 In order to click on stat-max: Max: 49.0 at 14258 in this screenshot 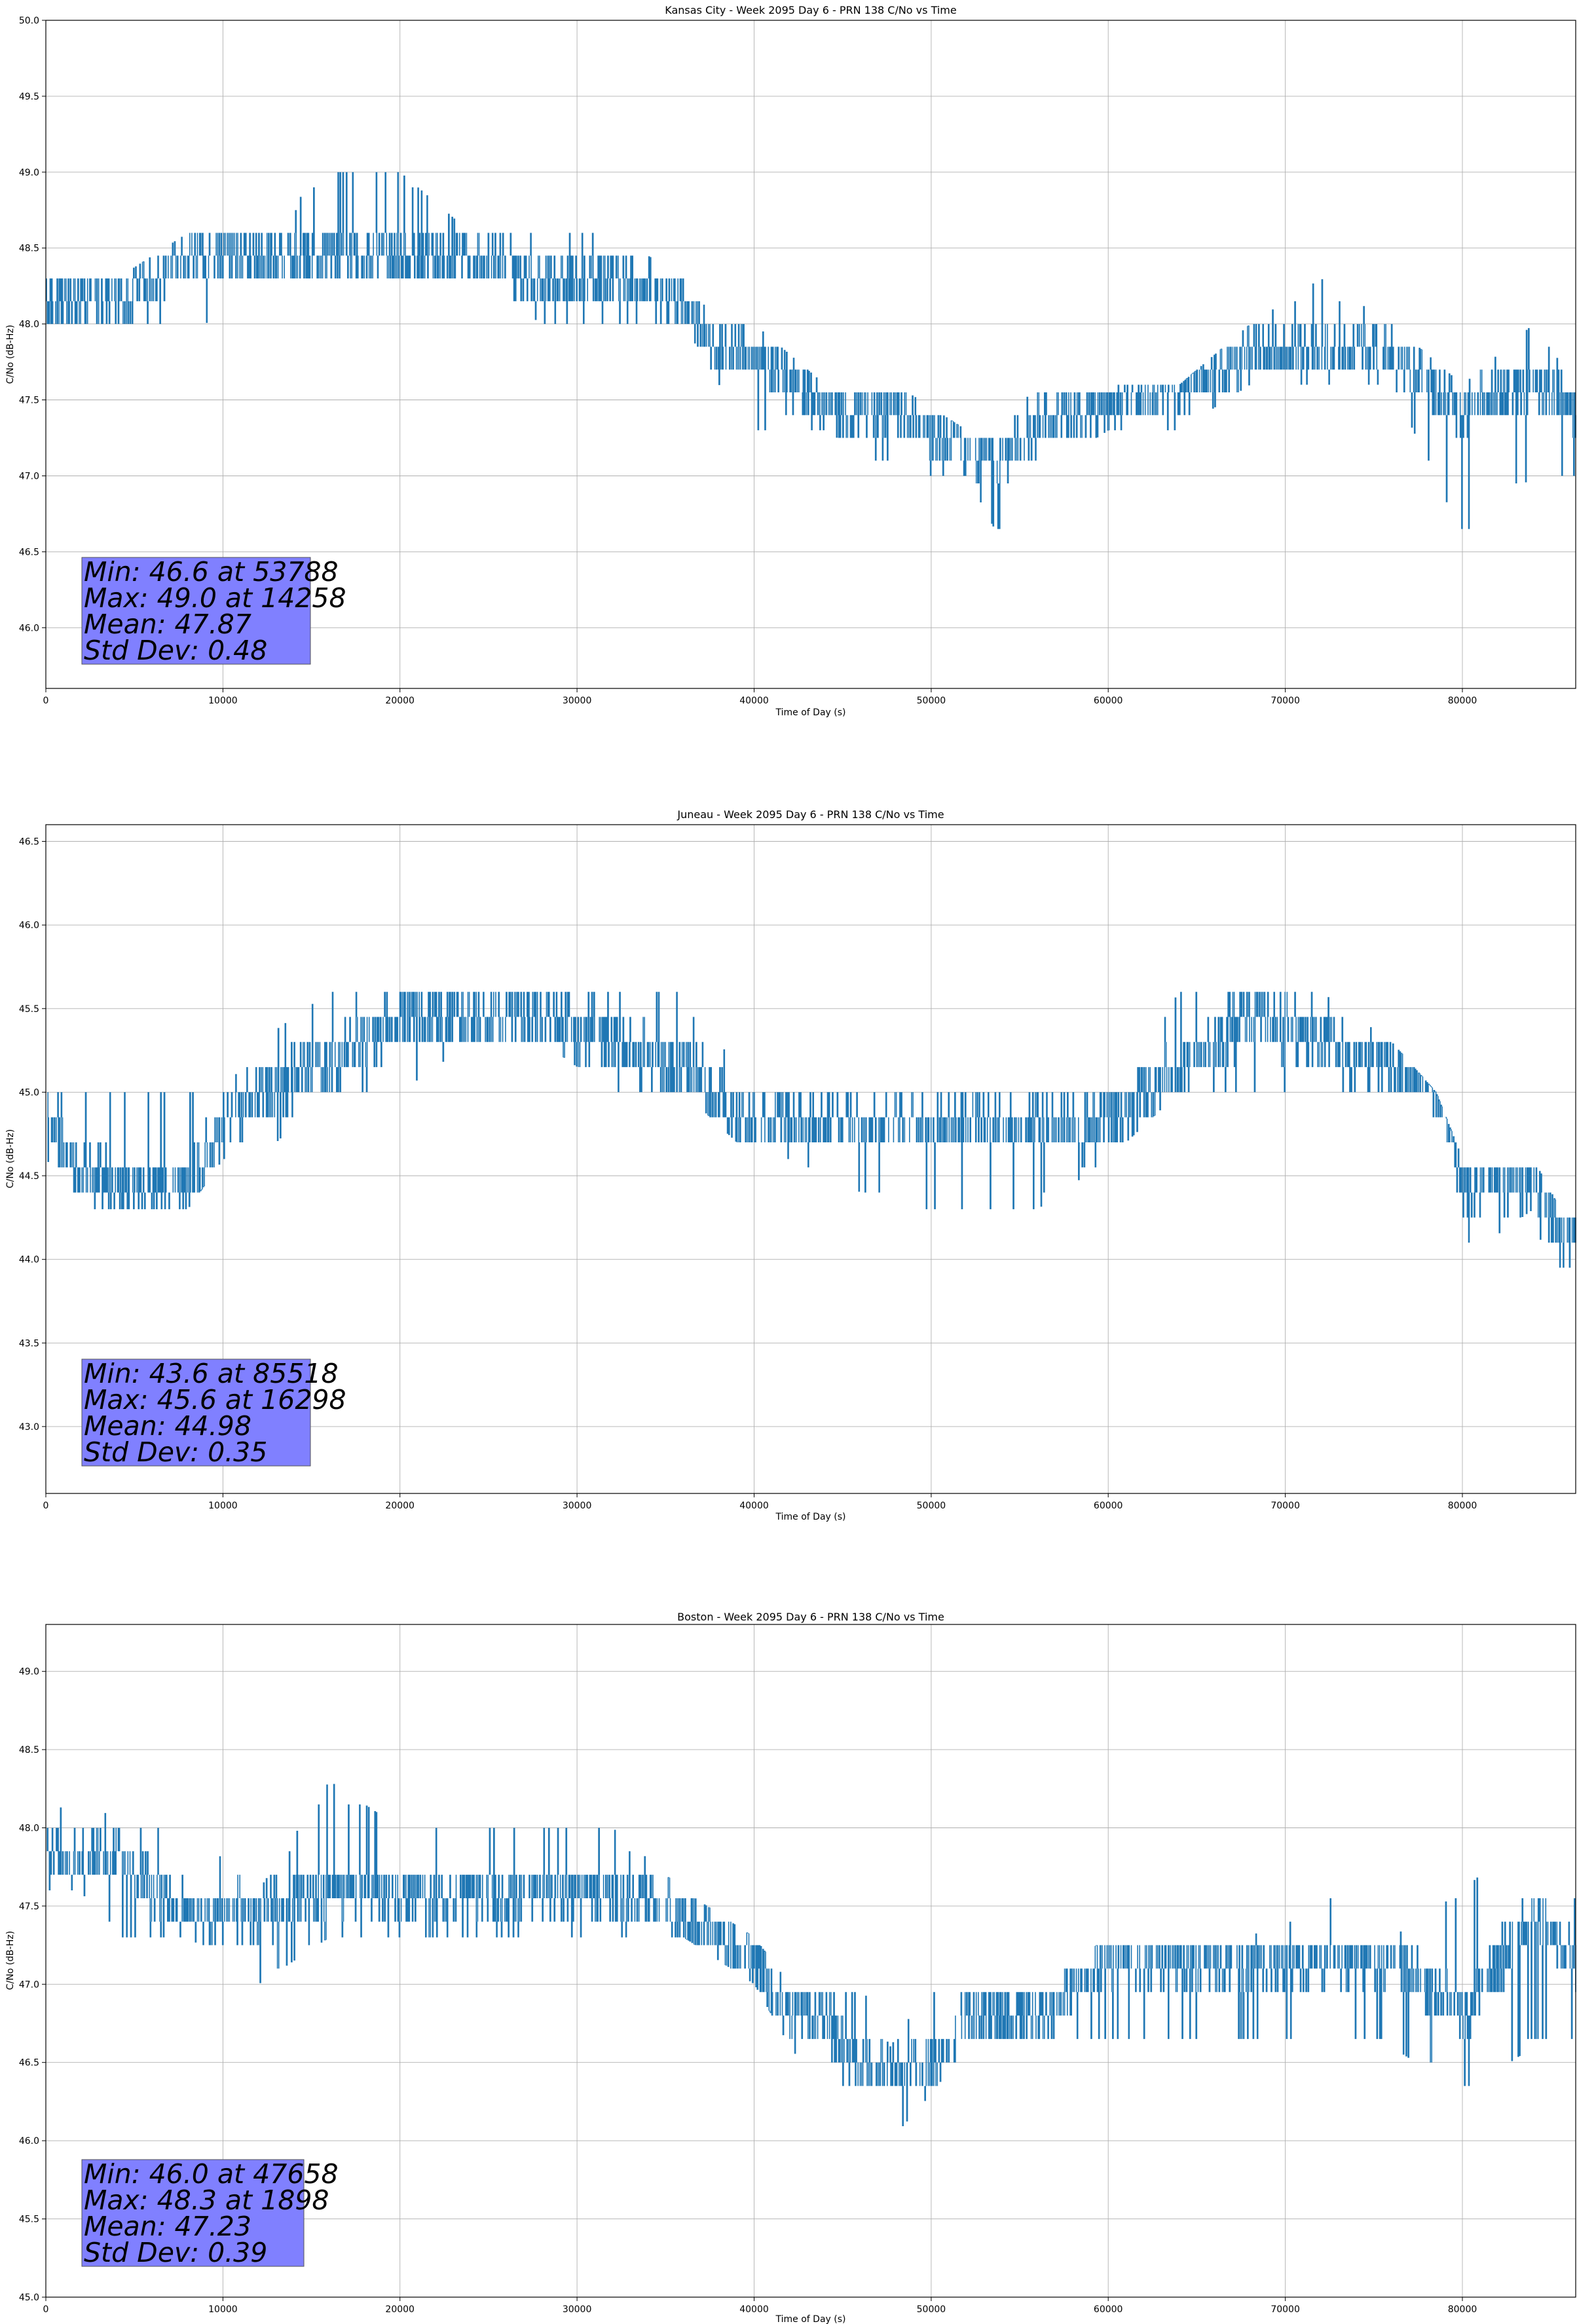, I will do `click(215, 598)`.